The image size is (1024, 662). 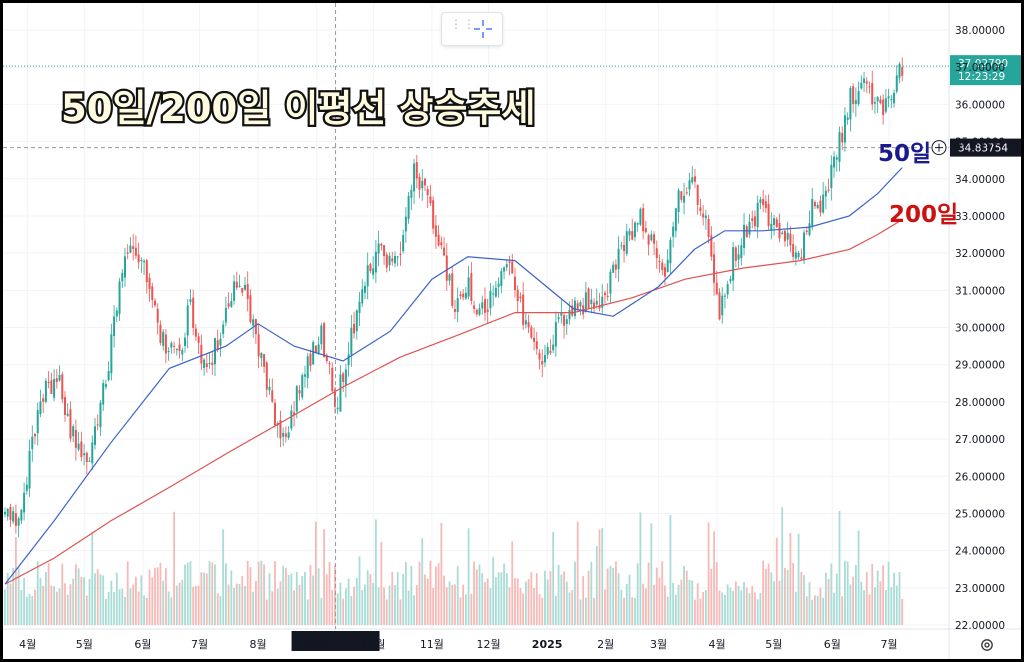 What do you see at coordinates (980, 403) in the screenshot?
I see `price-tick-label: 28.00000` at bounding box center [980, 403].